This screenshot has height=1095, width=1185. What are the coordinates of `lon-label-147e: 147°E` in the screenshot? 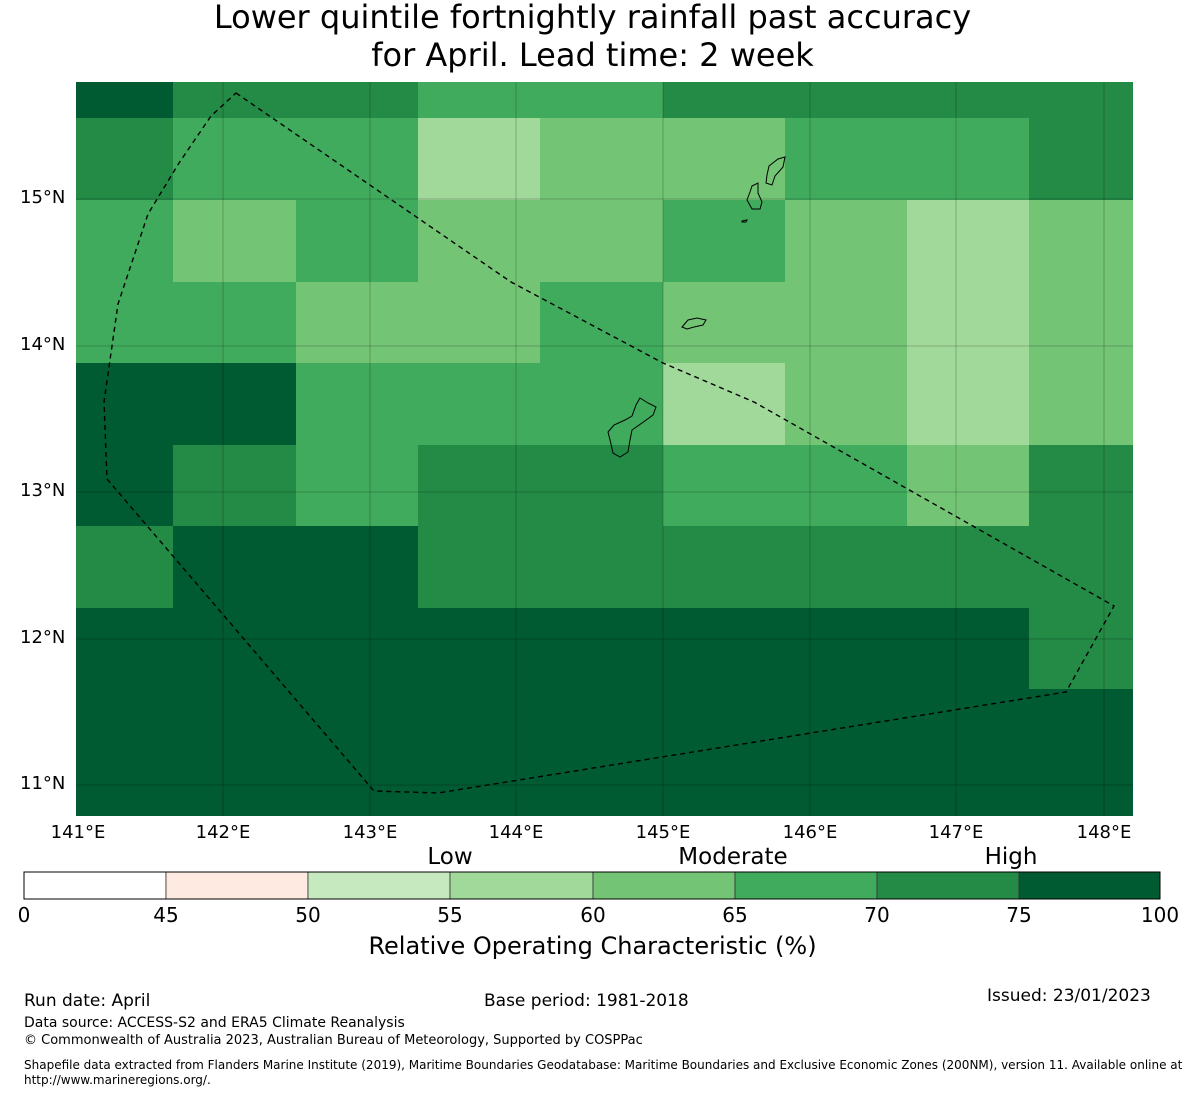 It's located at (956, 832).